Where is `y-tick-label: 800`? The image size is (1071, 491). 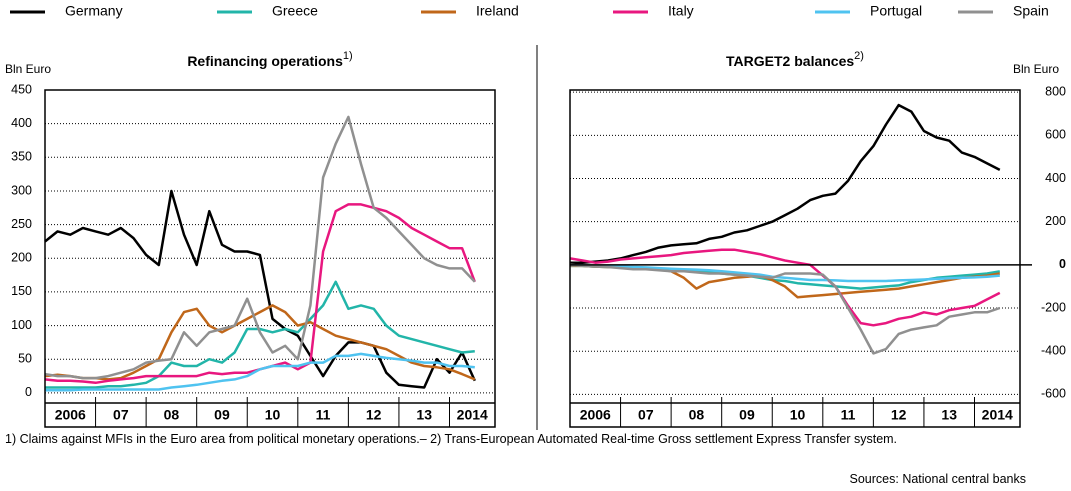
y-tick-label: 800 is located at coordinates (1055, 91).